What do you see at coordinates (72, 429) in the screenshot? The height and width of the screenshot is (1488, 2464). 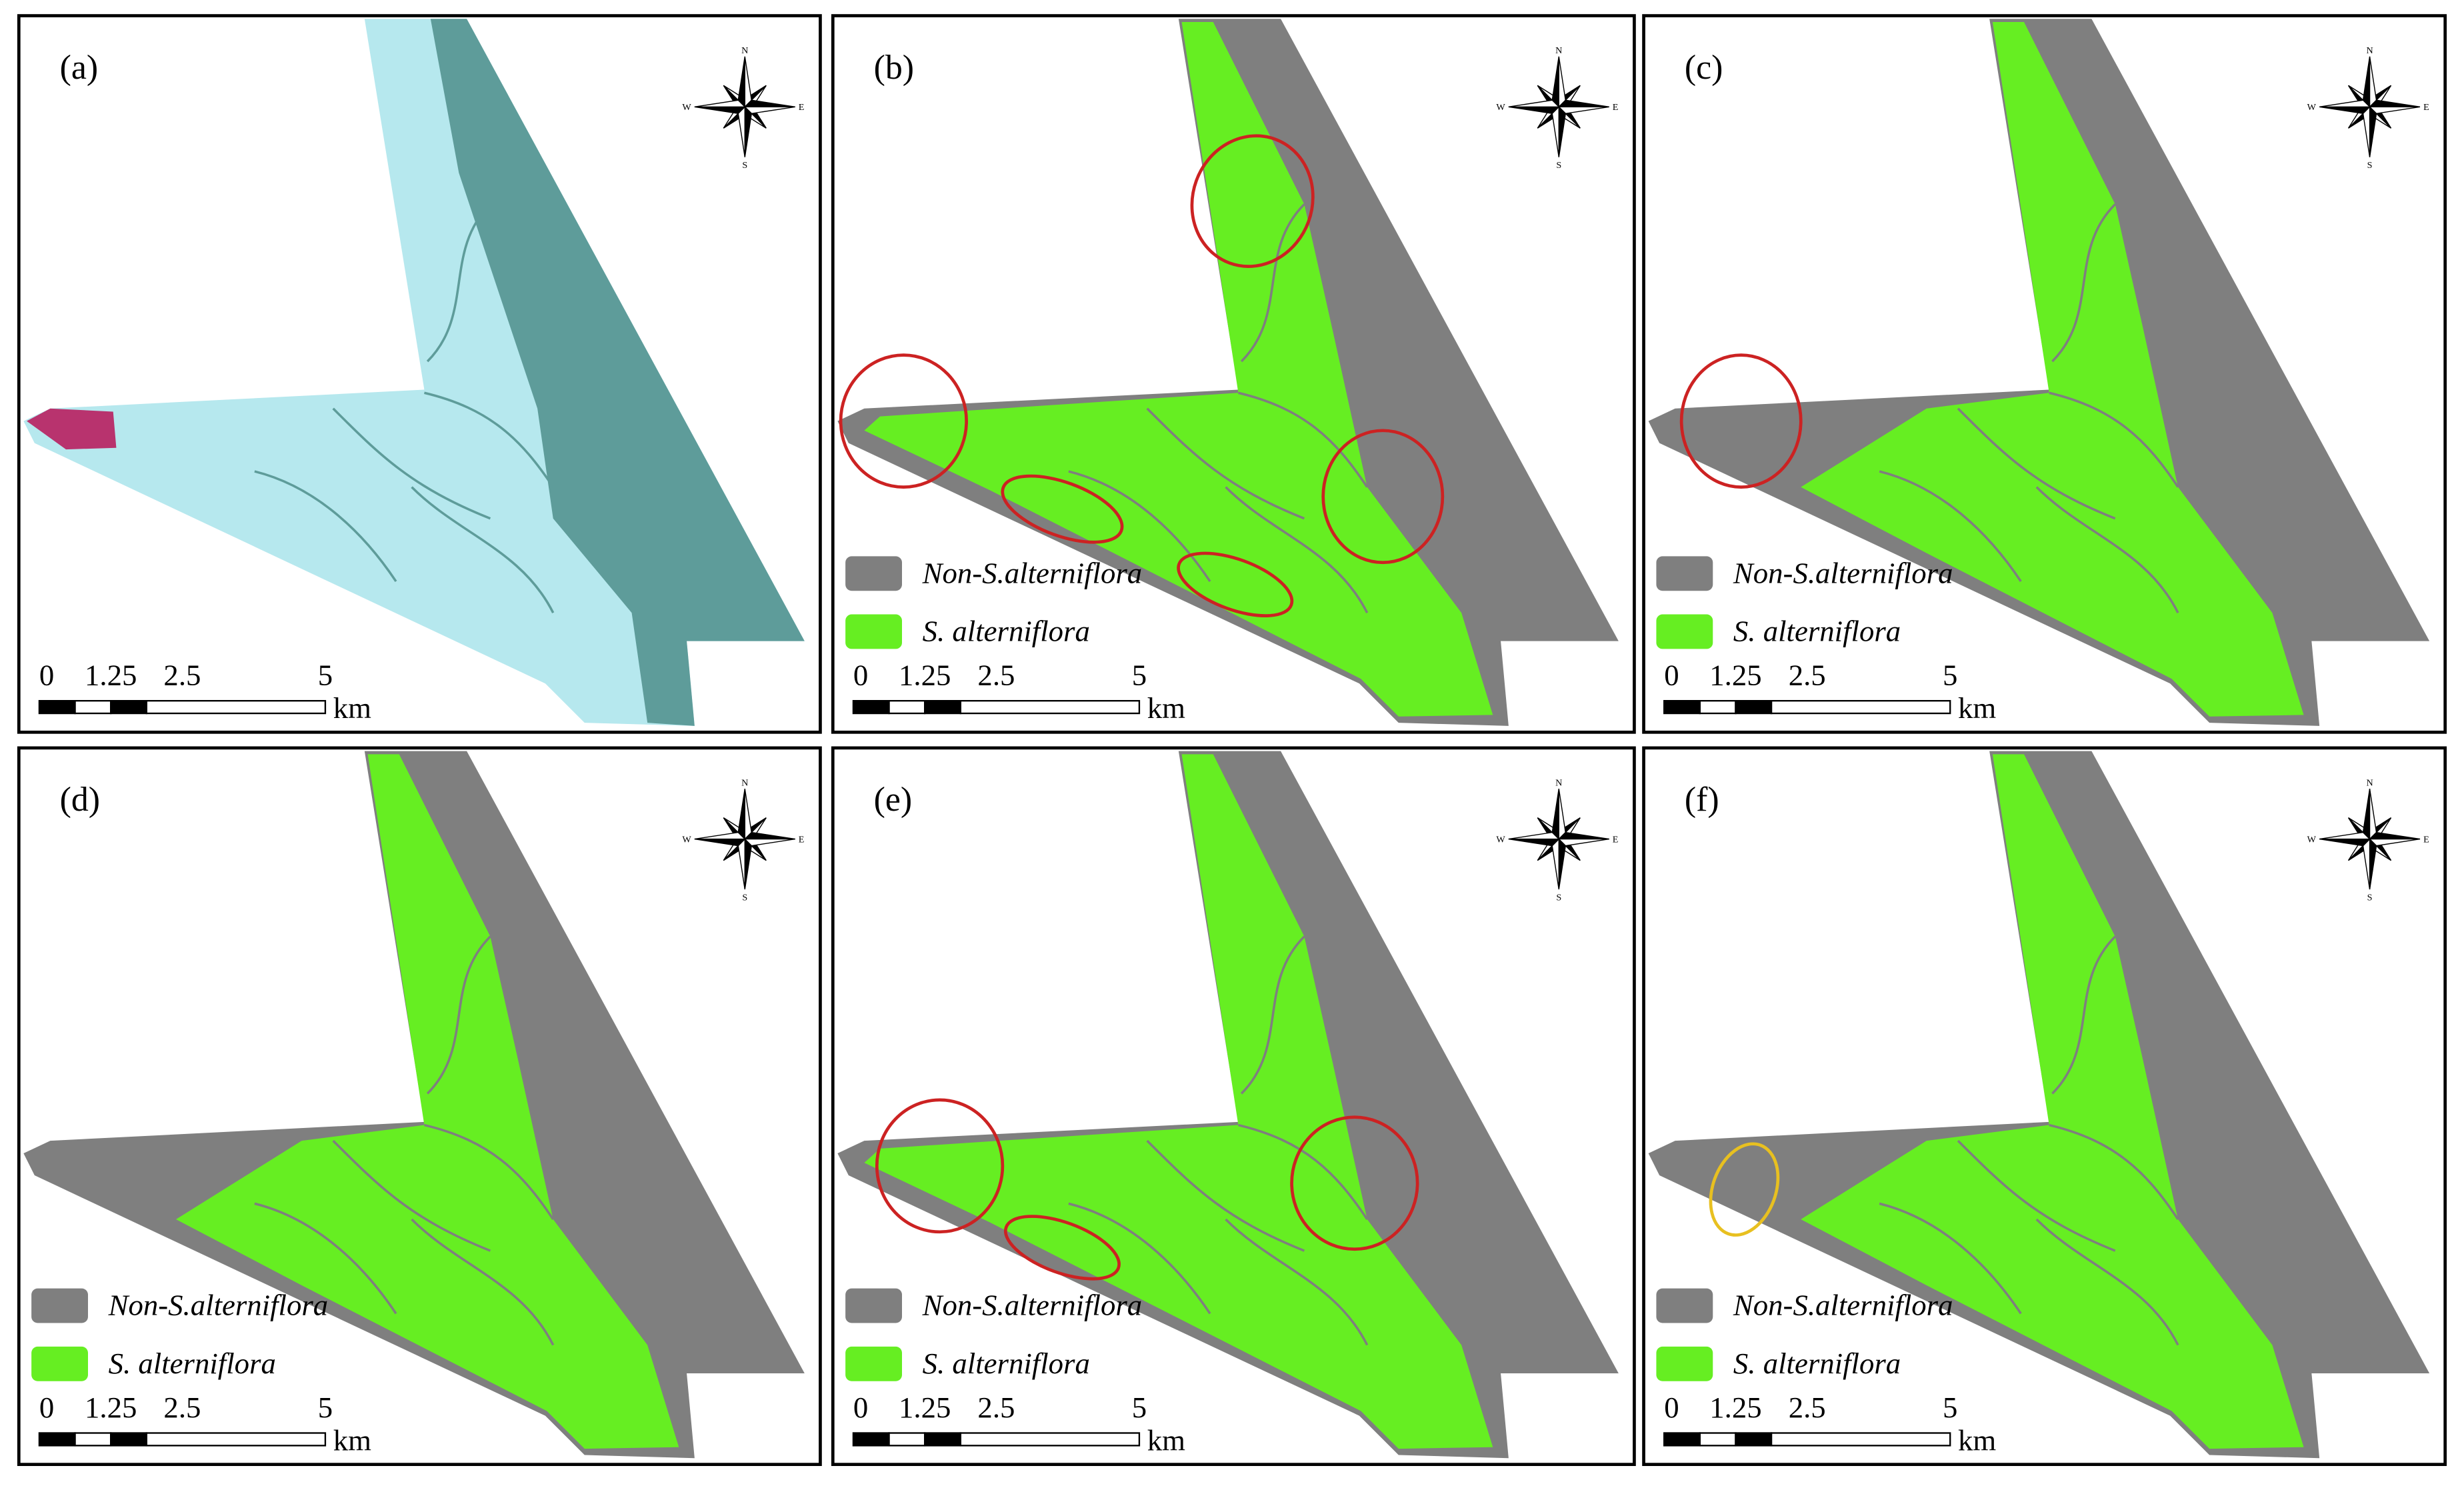 I see `image-tip` at bounding box center [72, 429].